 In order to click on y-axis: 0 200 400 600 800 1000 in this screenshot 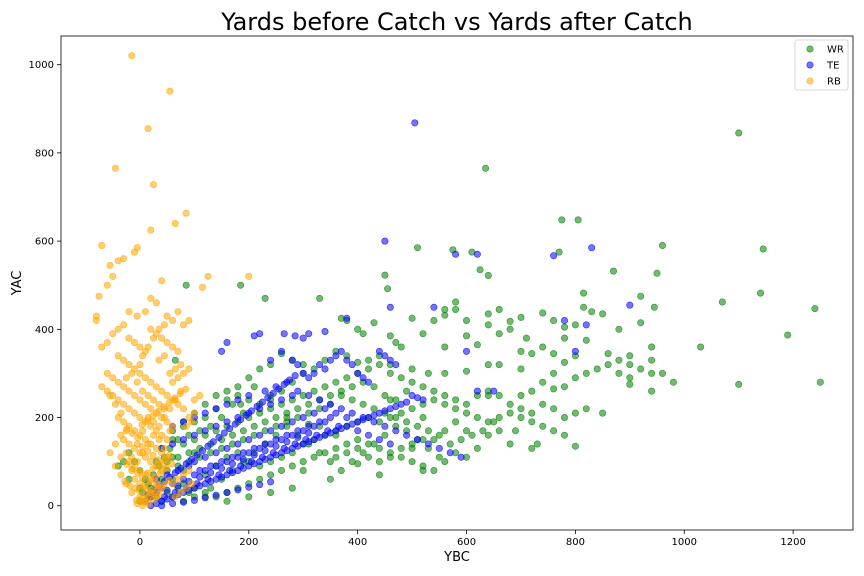, I will do `click(45, 286)`.